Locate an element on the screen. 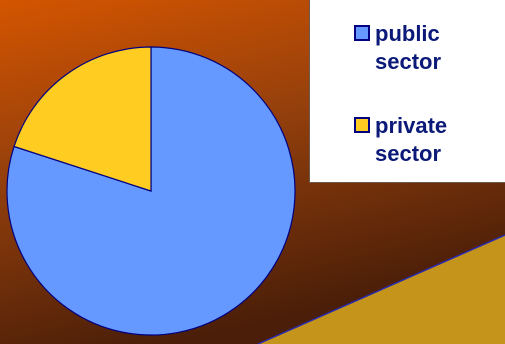  legend-swatch-private-sector is located at coordinates (362, 125).